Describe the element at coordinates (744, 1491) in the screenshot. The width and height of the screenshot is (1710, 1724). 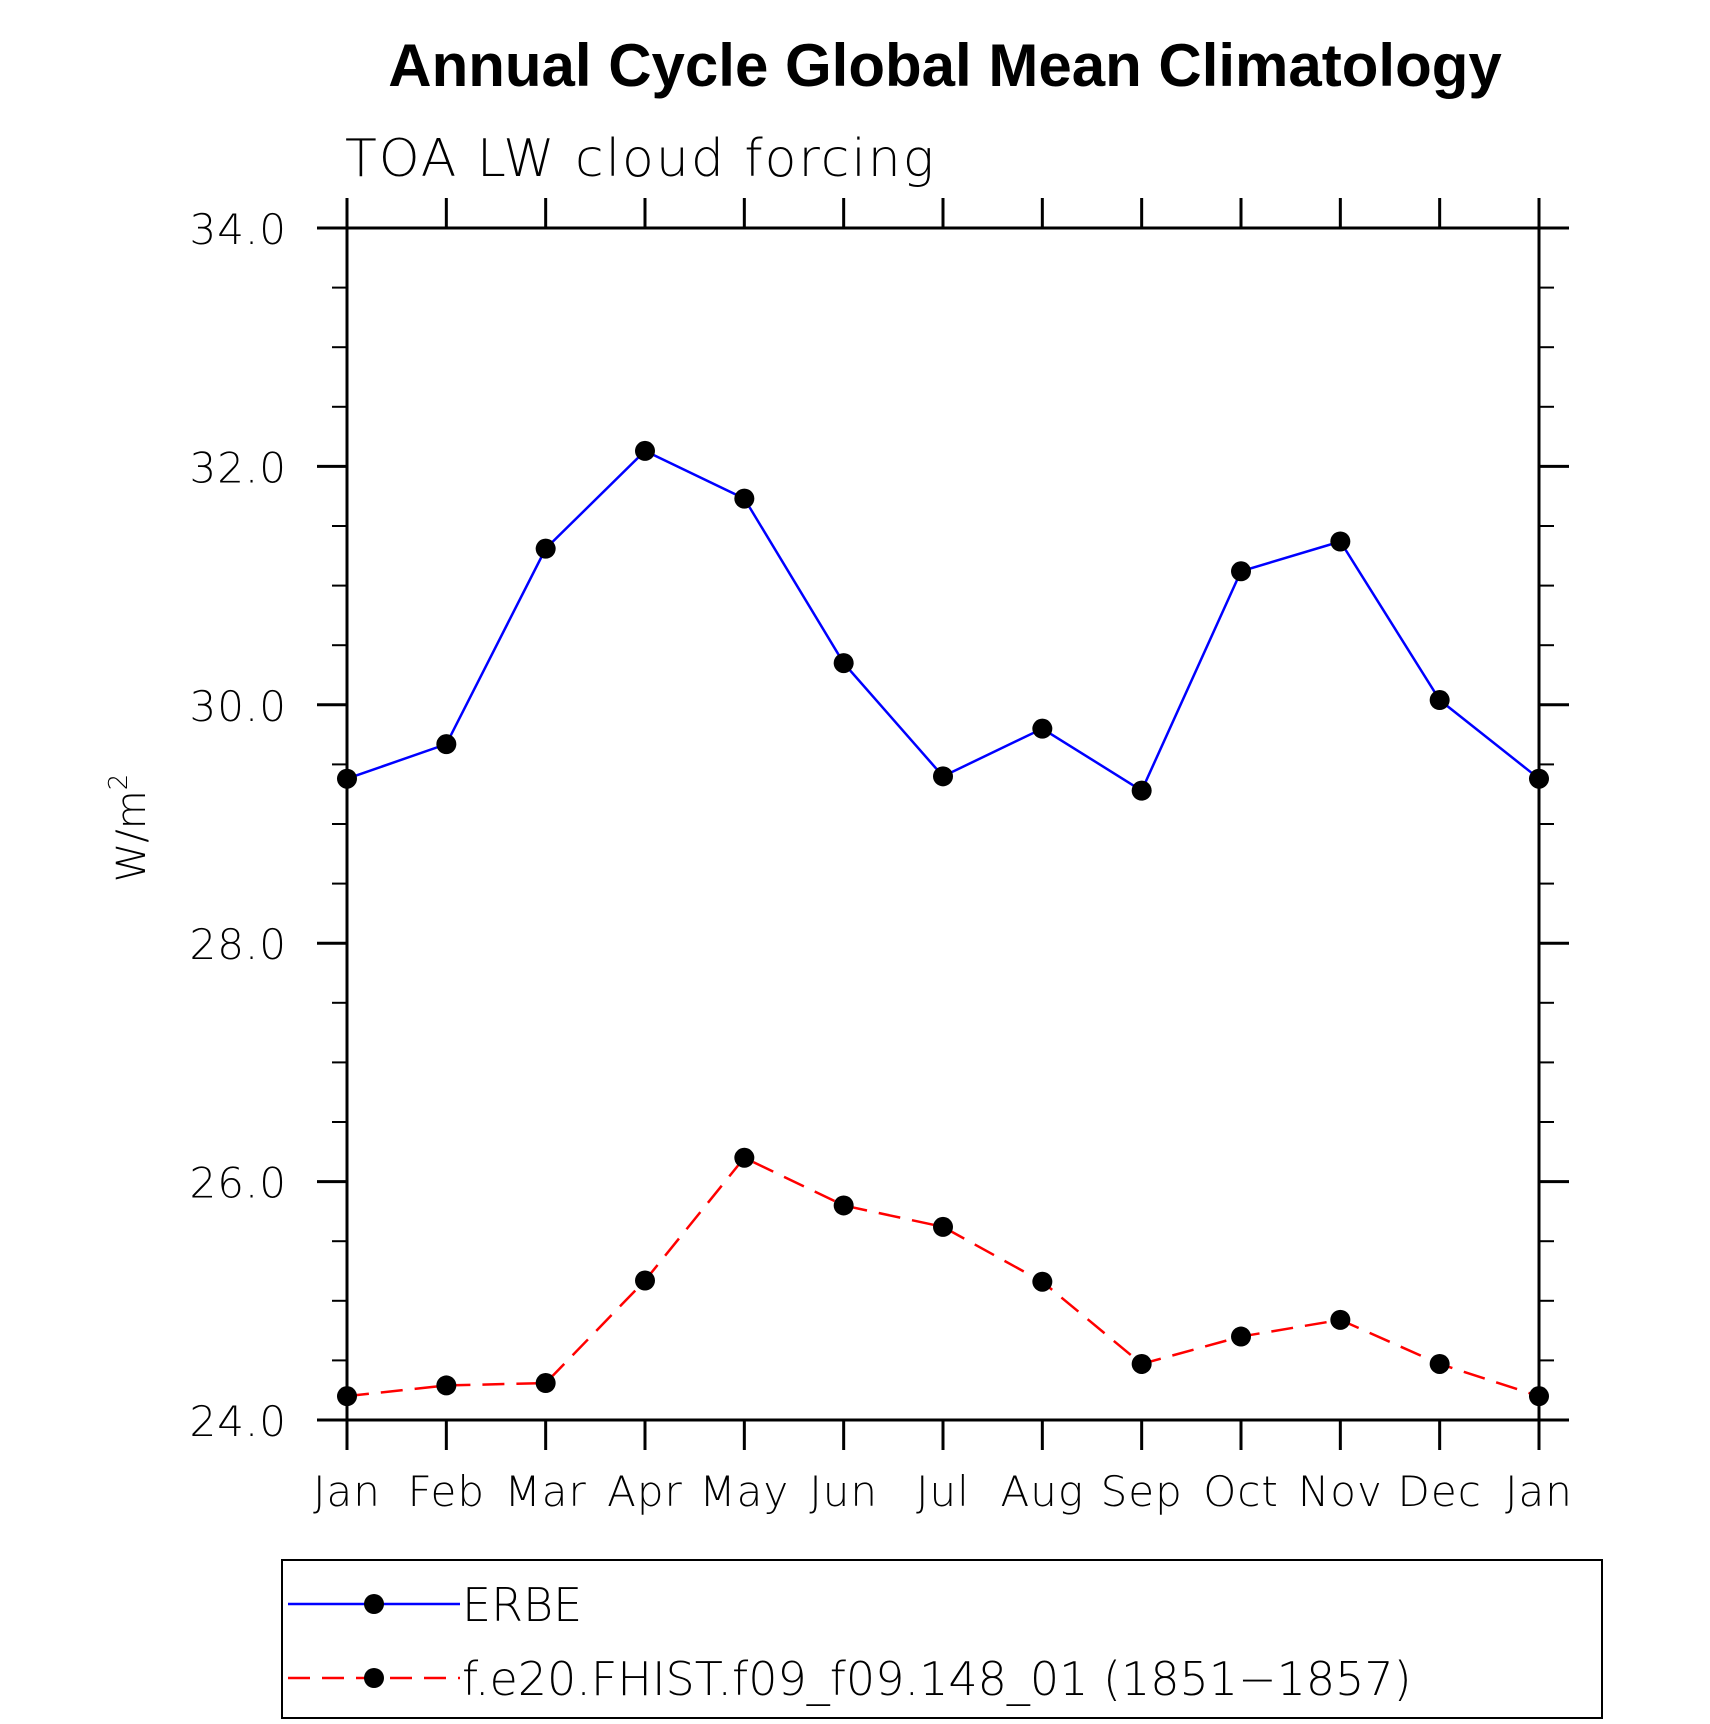
I see `x-tick-label: May` at that location.